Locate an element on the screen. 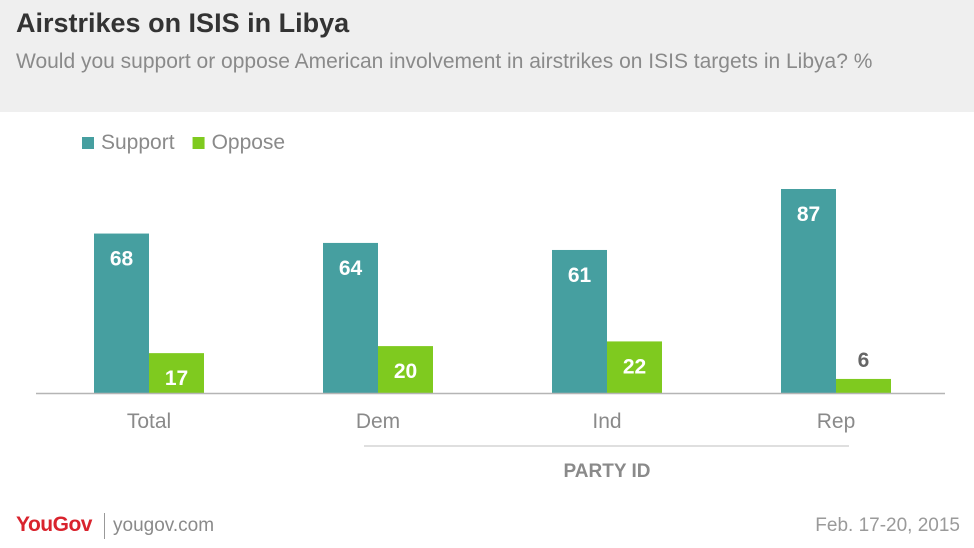 The height and width of the screenshot is (548, 974). data-label-oppose-dem: 20 is located at coordinates (405, 371).